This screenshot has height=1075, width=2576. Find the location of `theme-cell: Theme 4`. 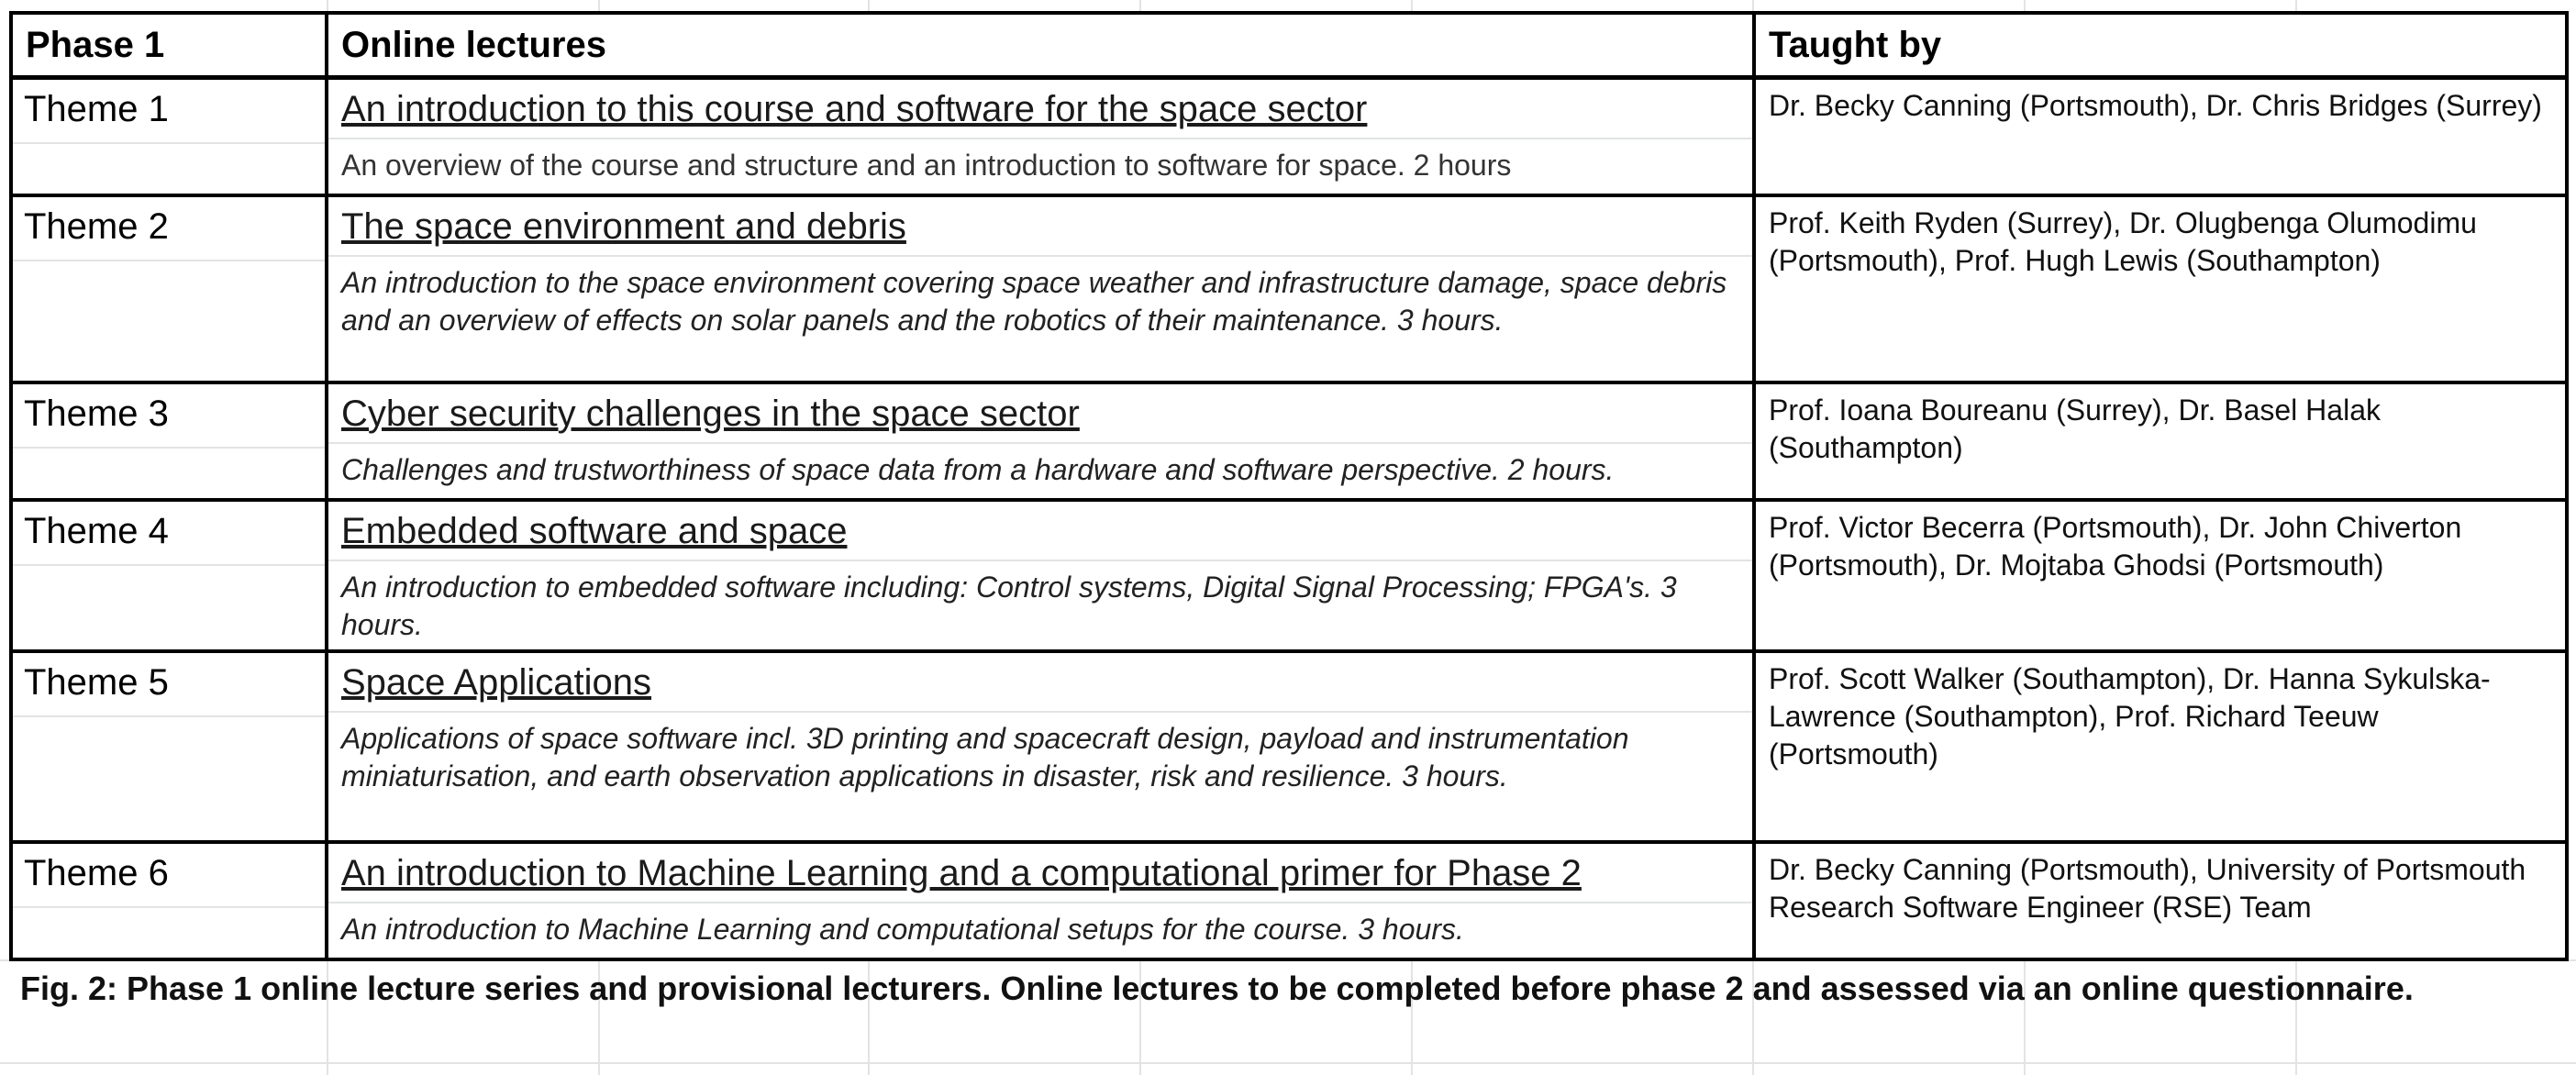

theme-cell: Theme 4 is located at coordinates (168, 575).